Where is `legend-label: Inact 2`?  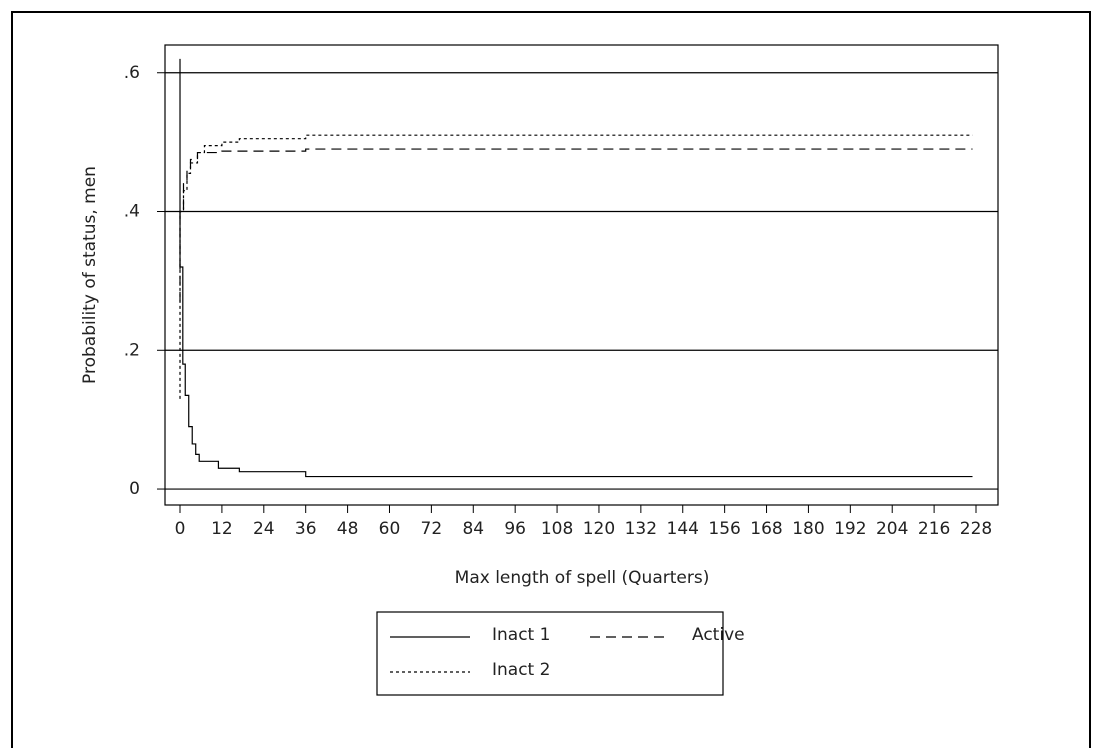 legend-label: Inact 2 is located at coordinates (521, 670).